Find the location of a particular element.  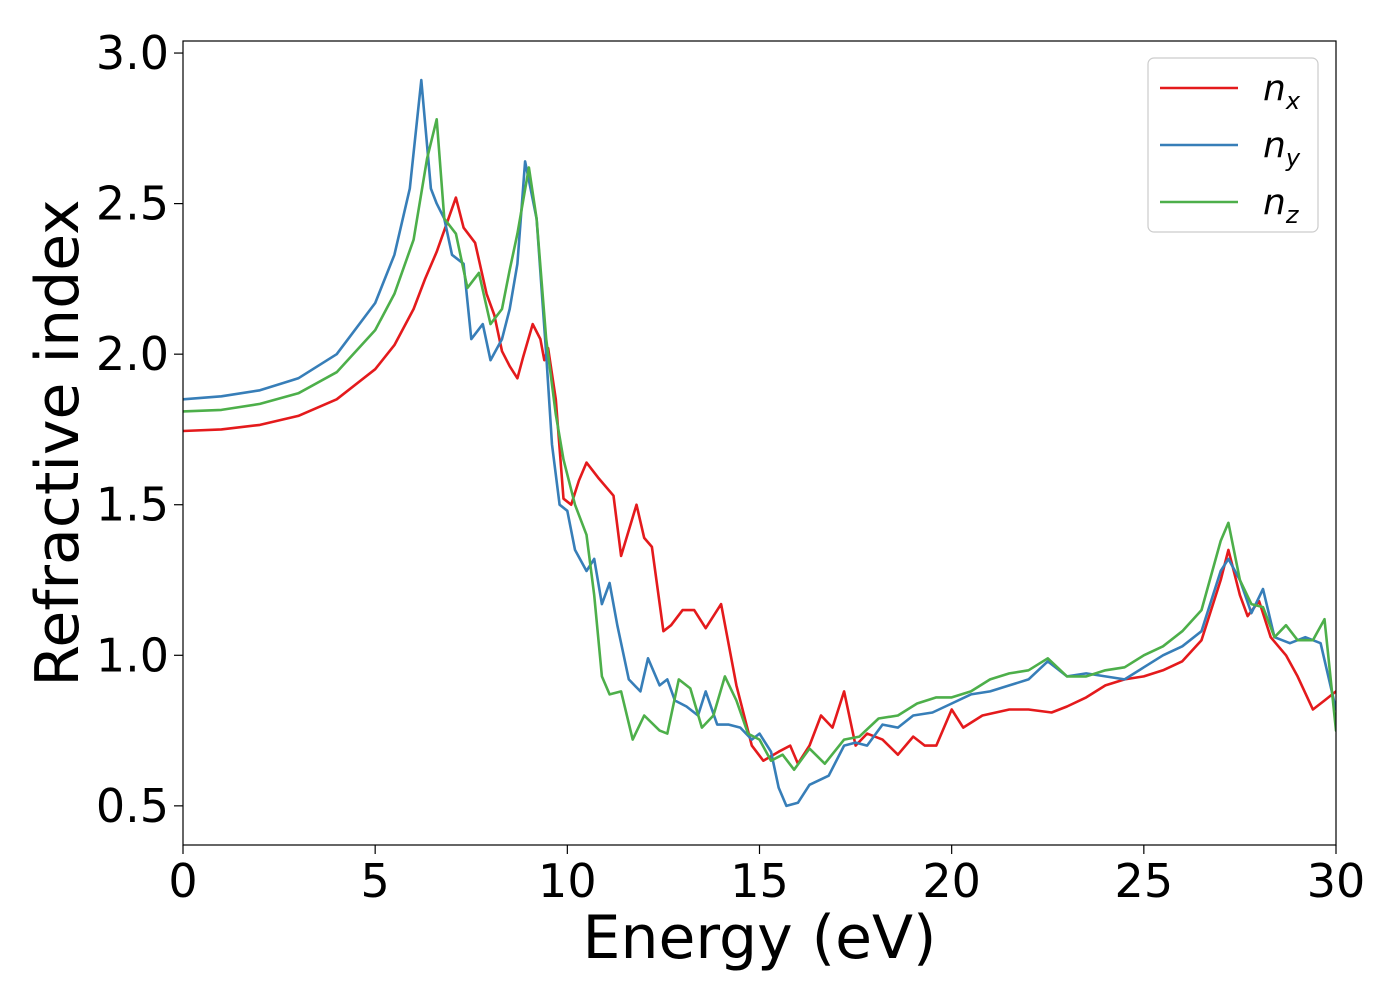

y-tick-label: 2.0 is located at coordinates (132, 354).